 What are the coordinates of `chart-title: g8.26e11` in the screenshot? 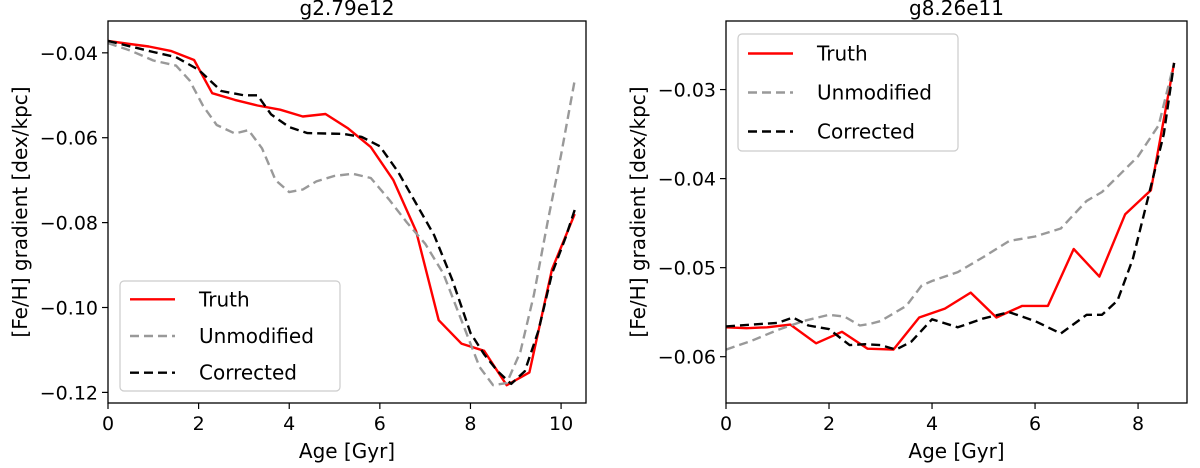 It's located at (956, 10).